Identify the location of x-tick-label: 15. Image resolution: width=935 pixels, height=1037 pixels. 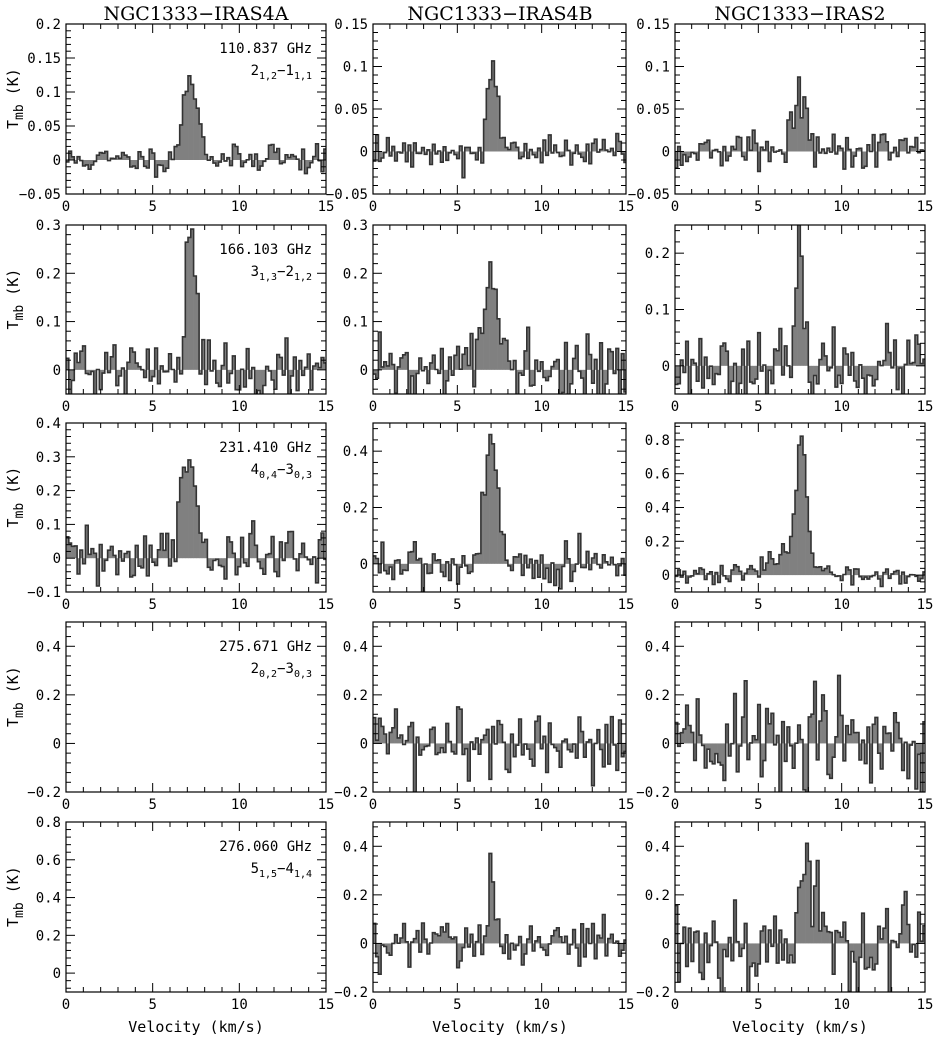
(626, 805).